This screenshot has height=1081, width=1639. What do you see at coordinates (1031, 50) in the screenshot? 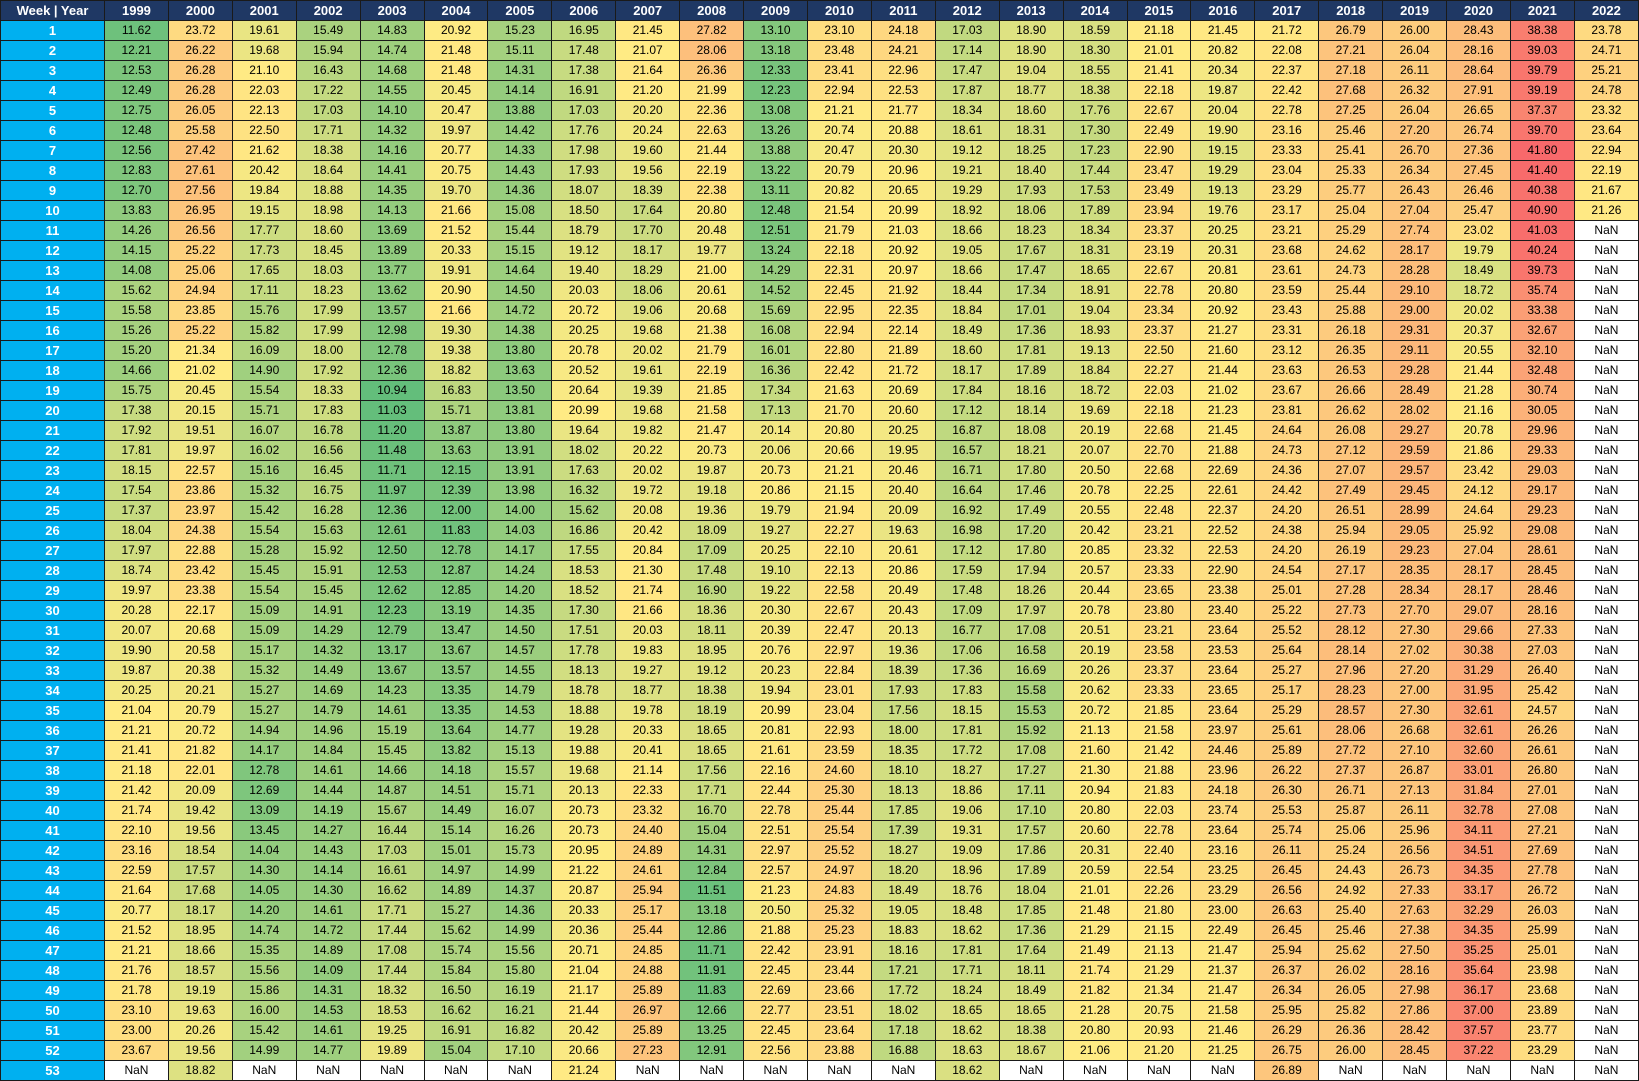
I see `value-cell: 18.90` at bounding box center [1031, 50].